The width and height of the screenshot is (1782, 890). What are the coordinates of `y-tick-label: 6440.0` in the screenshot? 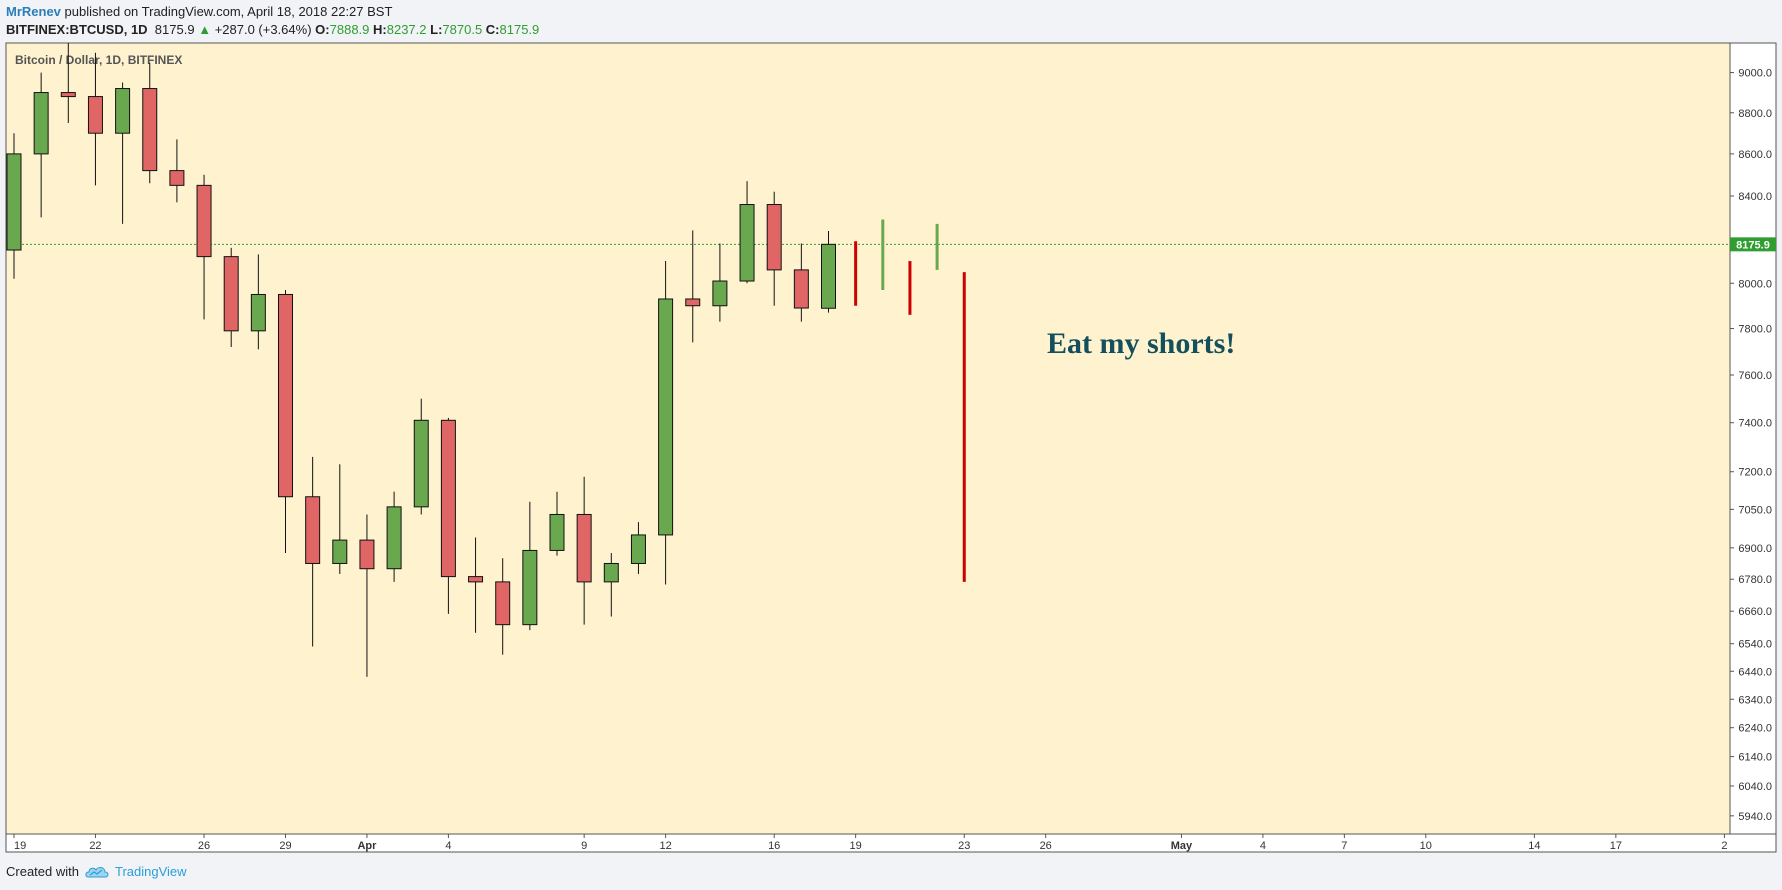 It's located at (1755, 672).